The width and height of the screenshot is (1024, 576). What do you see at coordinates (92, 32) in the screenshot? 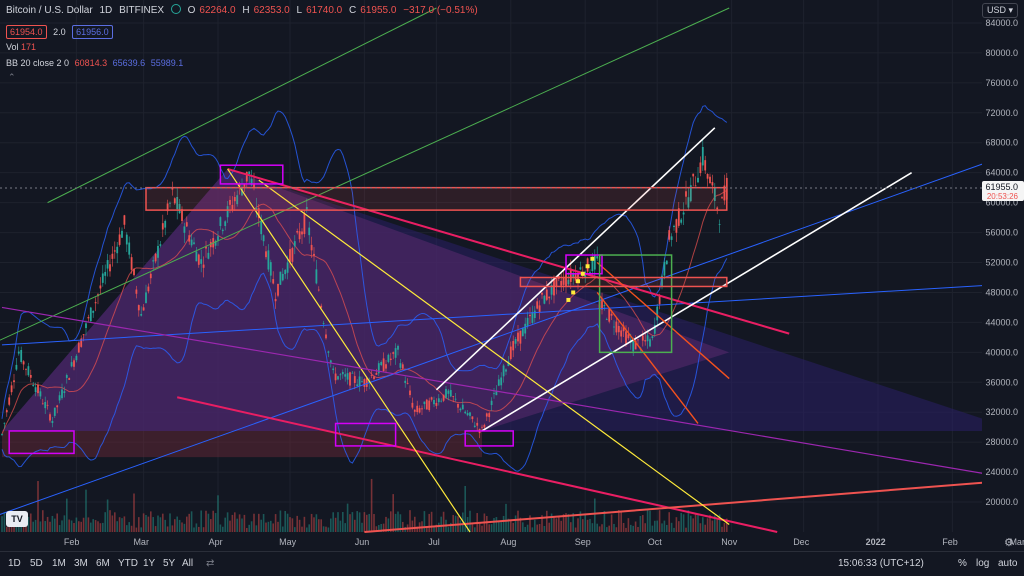
I see `ask-button: 61956.0` at bounding box center [92, 32].